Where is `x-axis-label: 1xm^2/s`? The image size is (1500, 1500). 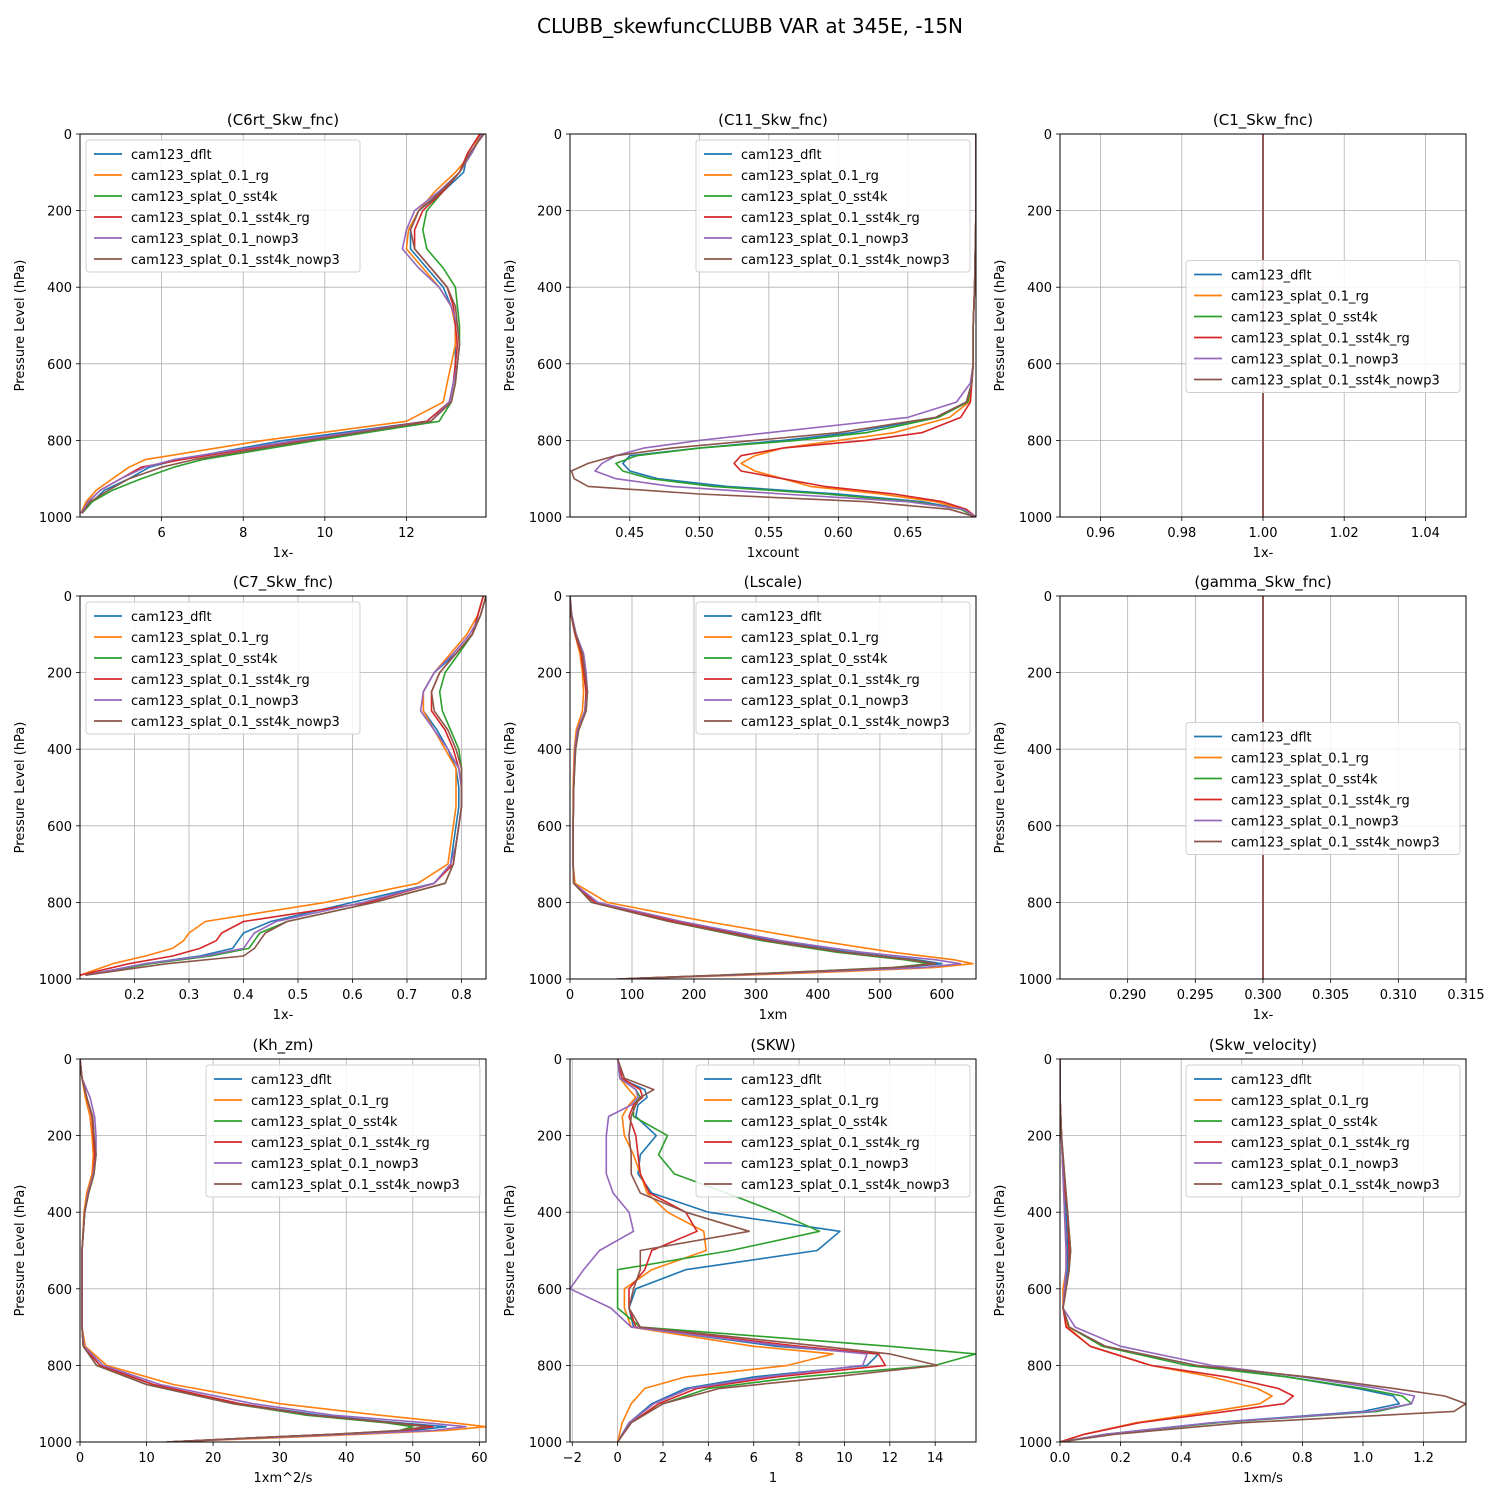 x-axis-label: 1xm^2/s is located at coordinates (283, 1478).